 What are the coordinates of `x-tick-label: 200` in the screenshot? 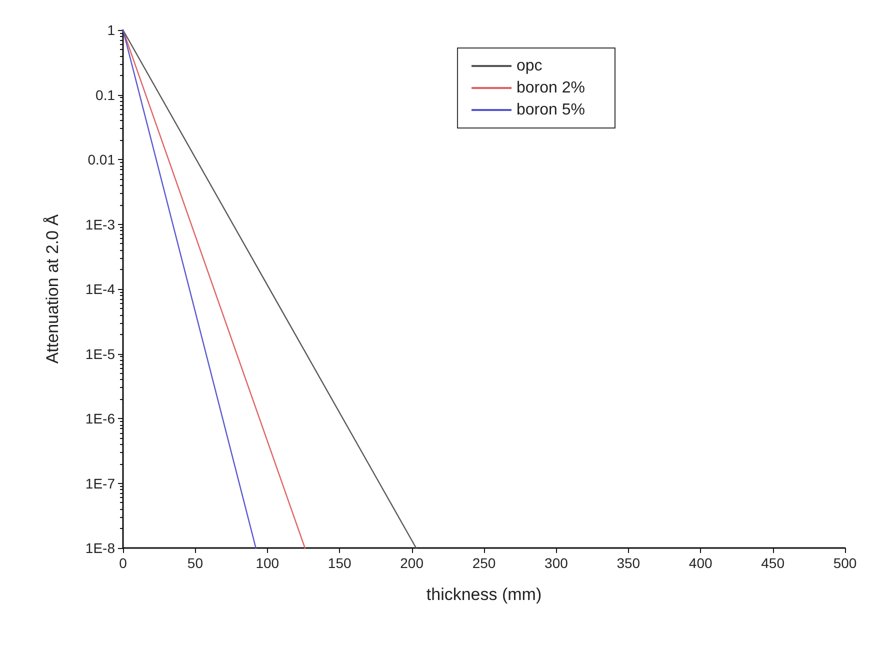 It's located at (412, 563).